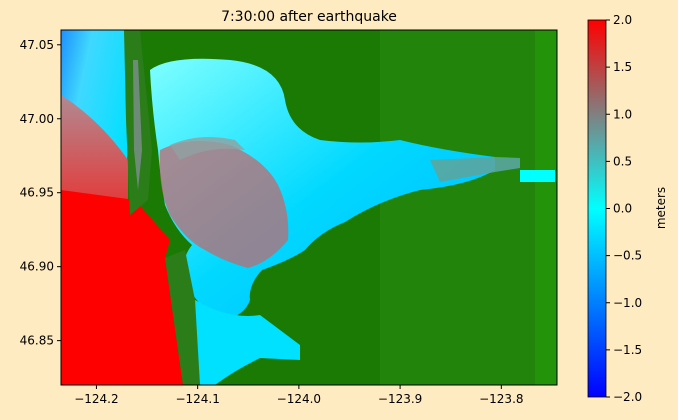 This screenshot has width=678, height=420. Describe the element at coordinates (37, 119) in the screenshot. I see `y-tick-label: 47.00` at that location.